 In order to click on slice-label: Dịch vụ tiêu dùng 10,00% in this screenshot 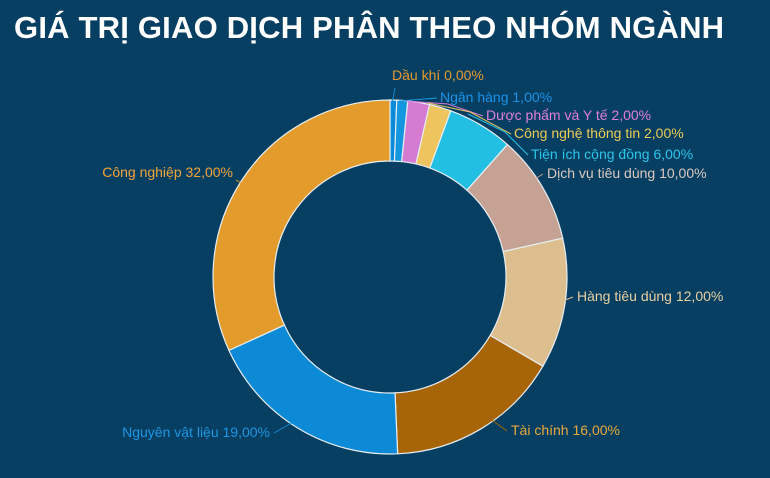, I will do `click(627, 173)`.